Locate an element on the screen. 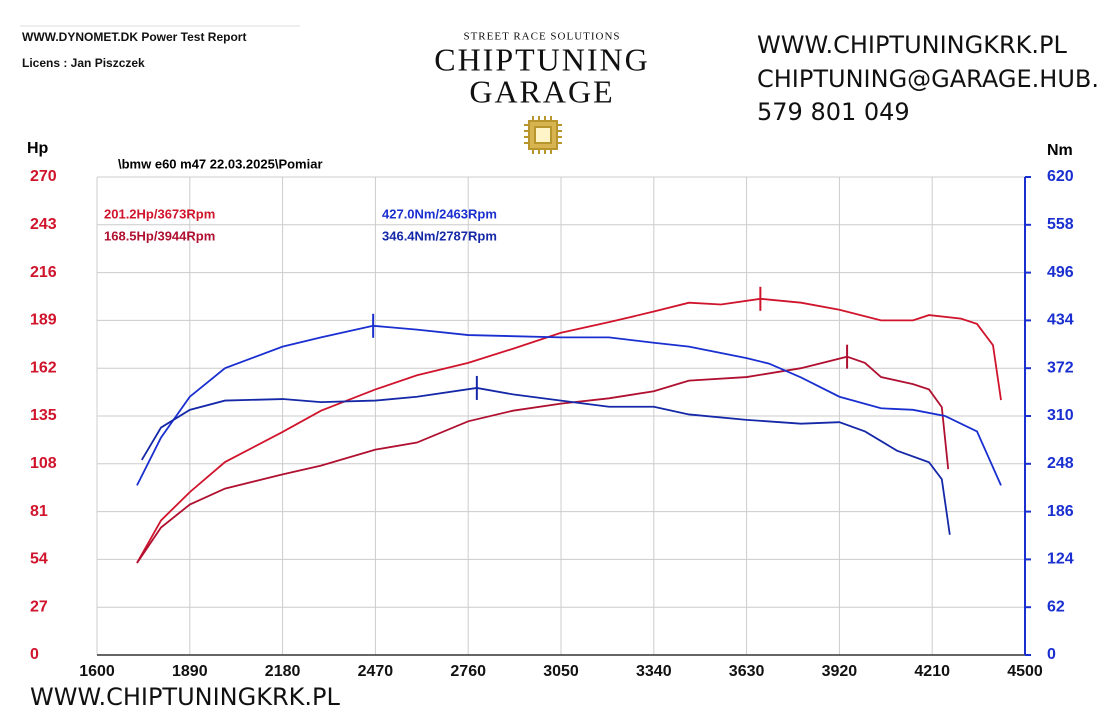 The height and width of the screenshot is (716, 1100). footer-web: WWW.CHIPTUNINGKRK.PL is located at coordinates (185, 697).